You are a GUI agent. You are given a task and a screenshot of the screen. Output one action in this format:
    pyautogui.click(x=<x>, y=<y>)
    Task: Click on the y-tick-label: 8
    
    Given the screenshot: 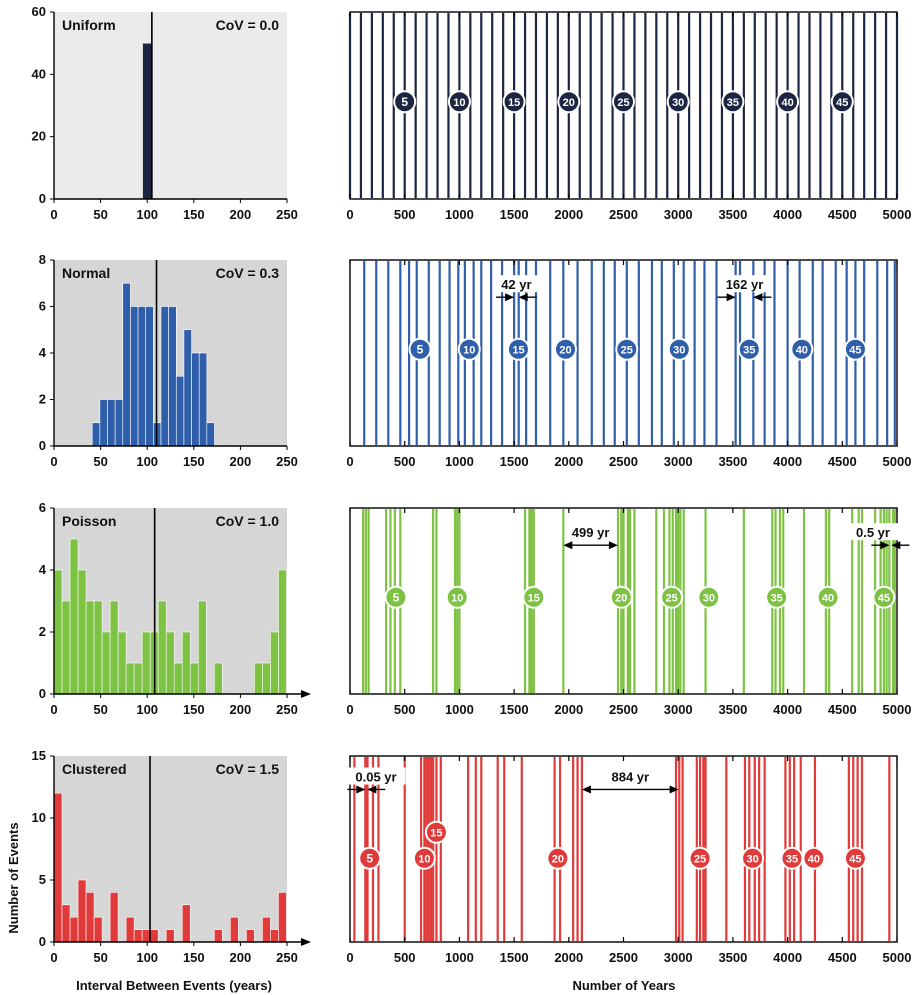 What is the action you would take?
    pyautogui.click(x=42, y=259)
    